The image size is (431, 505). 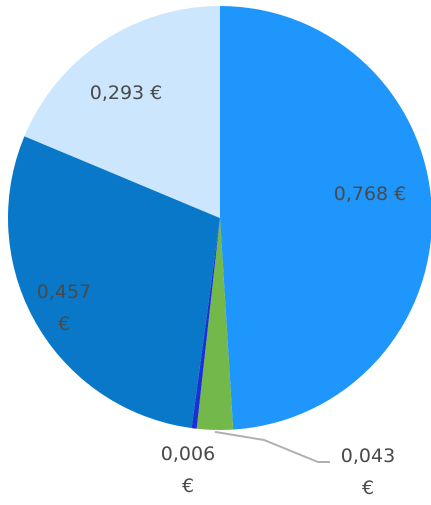 I want to click on slice-label-4: 0,293 €, so click(x=126, y=93).